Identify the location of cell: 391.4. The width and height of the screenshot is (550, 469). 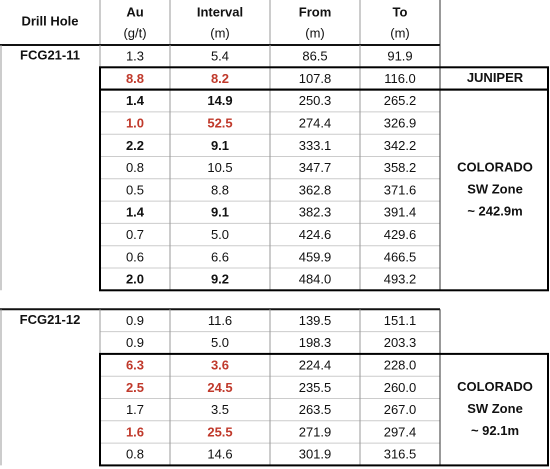
(400, 212).